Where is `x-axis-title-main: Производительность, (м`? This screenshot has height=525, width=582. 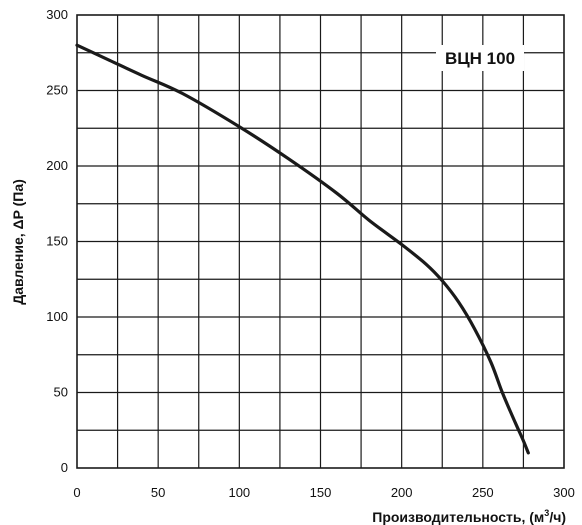
x-axis-title-main: Производительность, (м is located at coordinates (458, 517).